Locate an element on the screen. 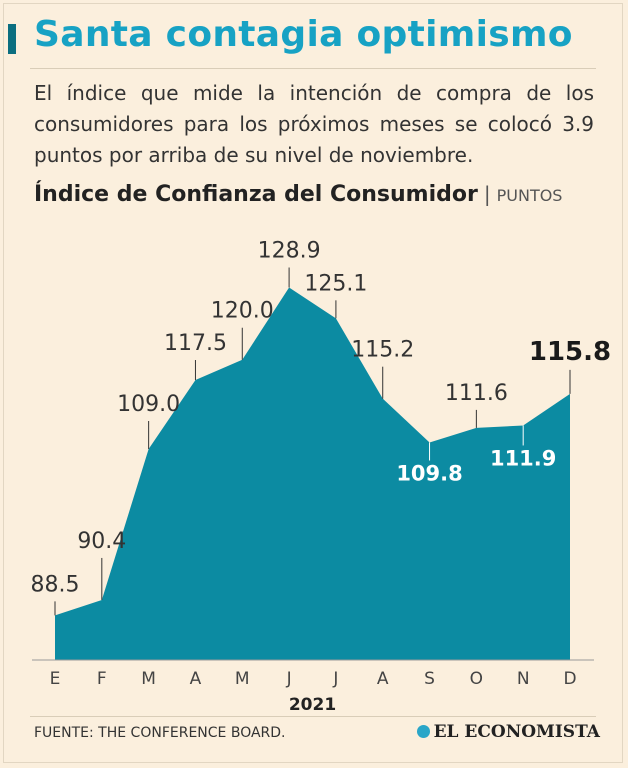 The height and width of the screenshot is (768, 628). value-label: 125.1 is located at coordinates (335, 283).